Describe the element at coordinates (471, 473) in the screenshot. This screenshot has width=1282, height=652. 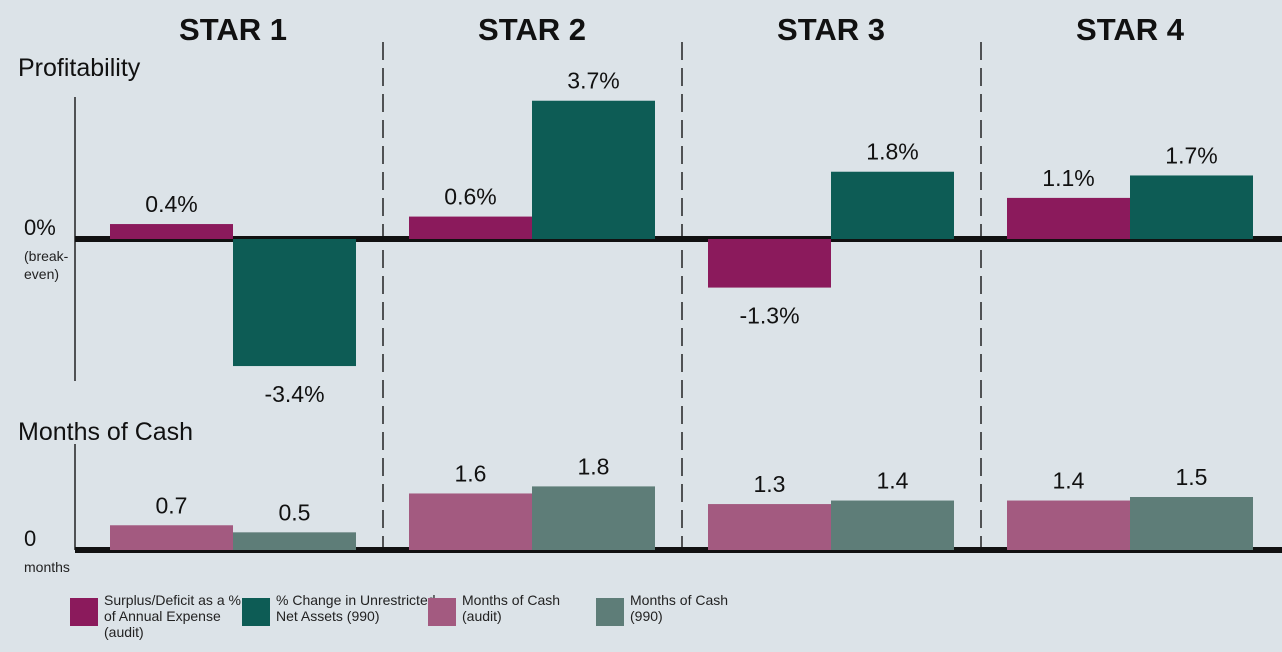
I see `value-label: 1.6` at that location.